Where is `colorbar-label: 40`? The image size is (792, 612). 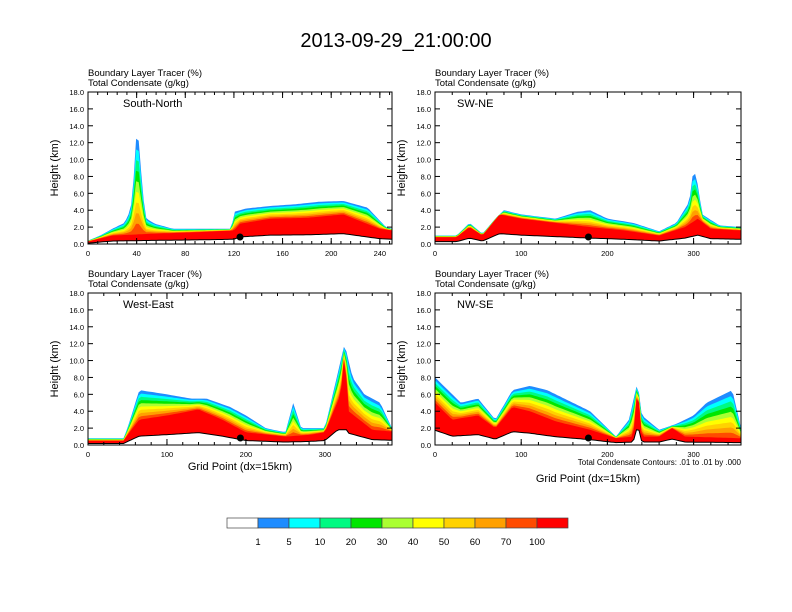 colorbar-label: 40 is located at coordinates (413, 542).